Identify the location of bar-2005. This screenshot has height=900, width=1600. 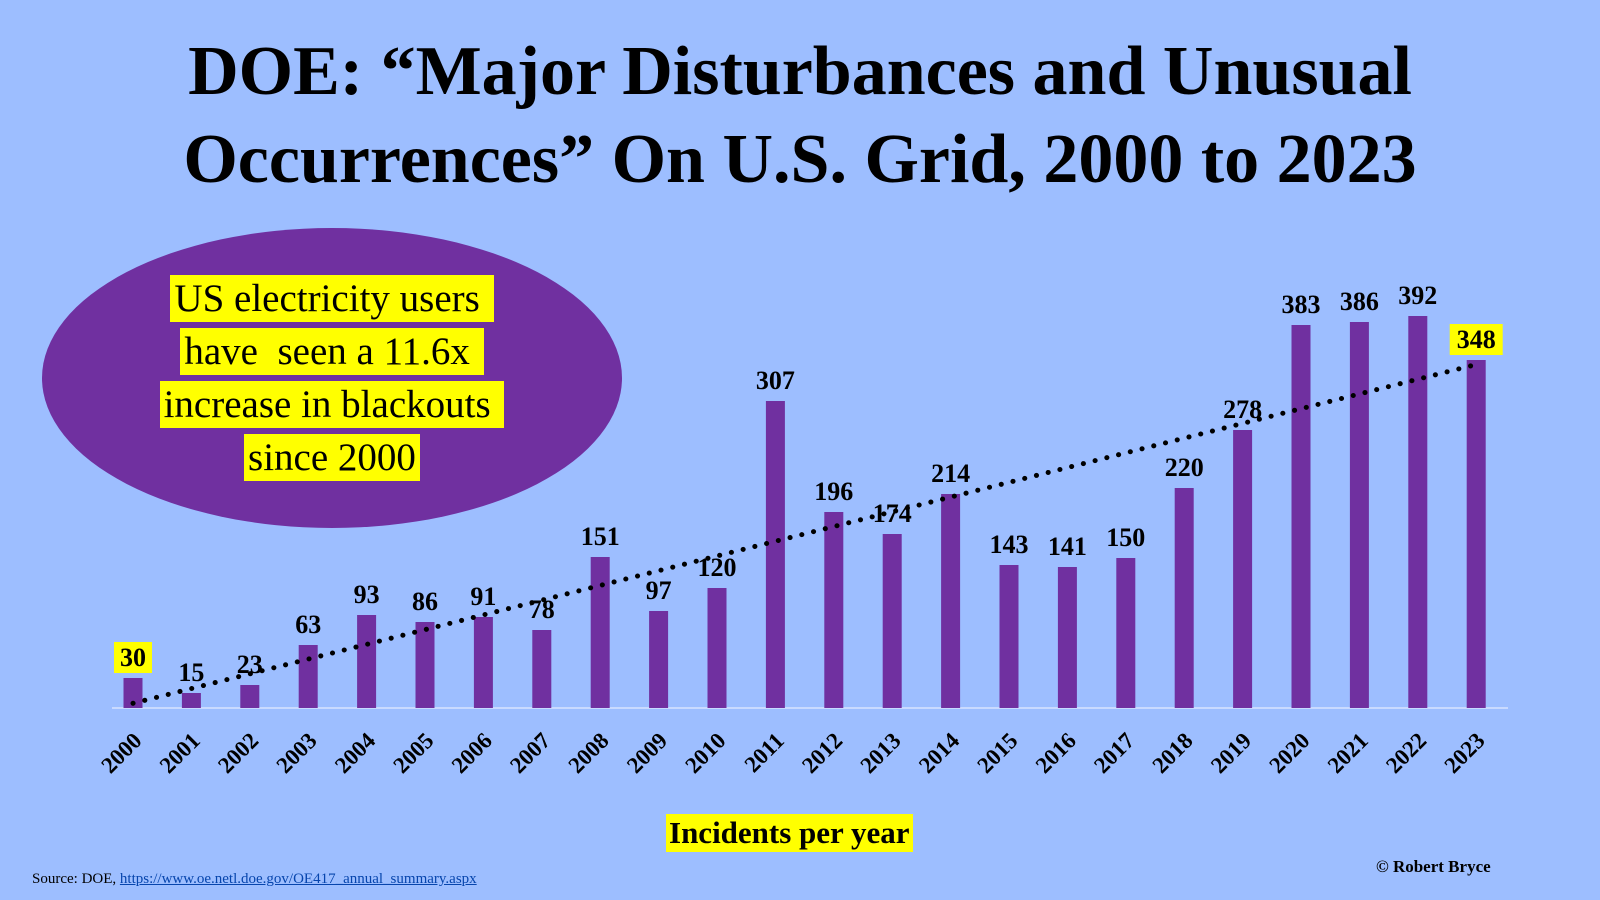
(425, 665).